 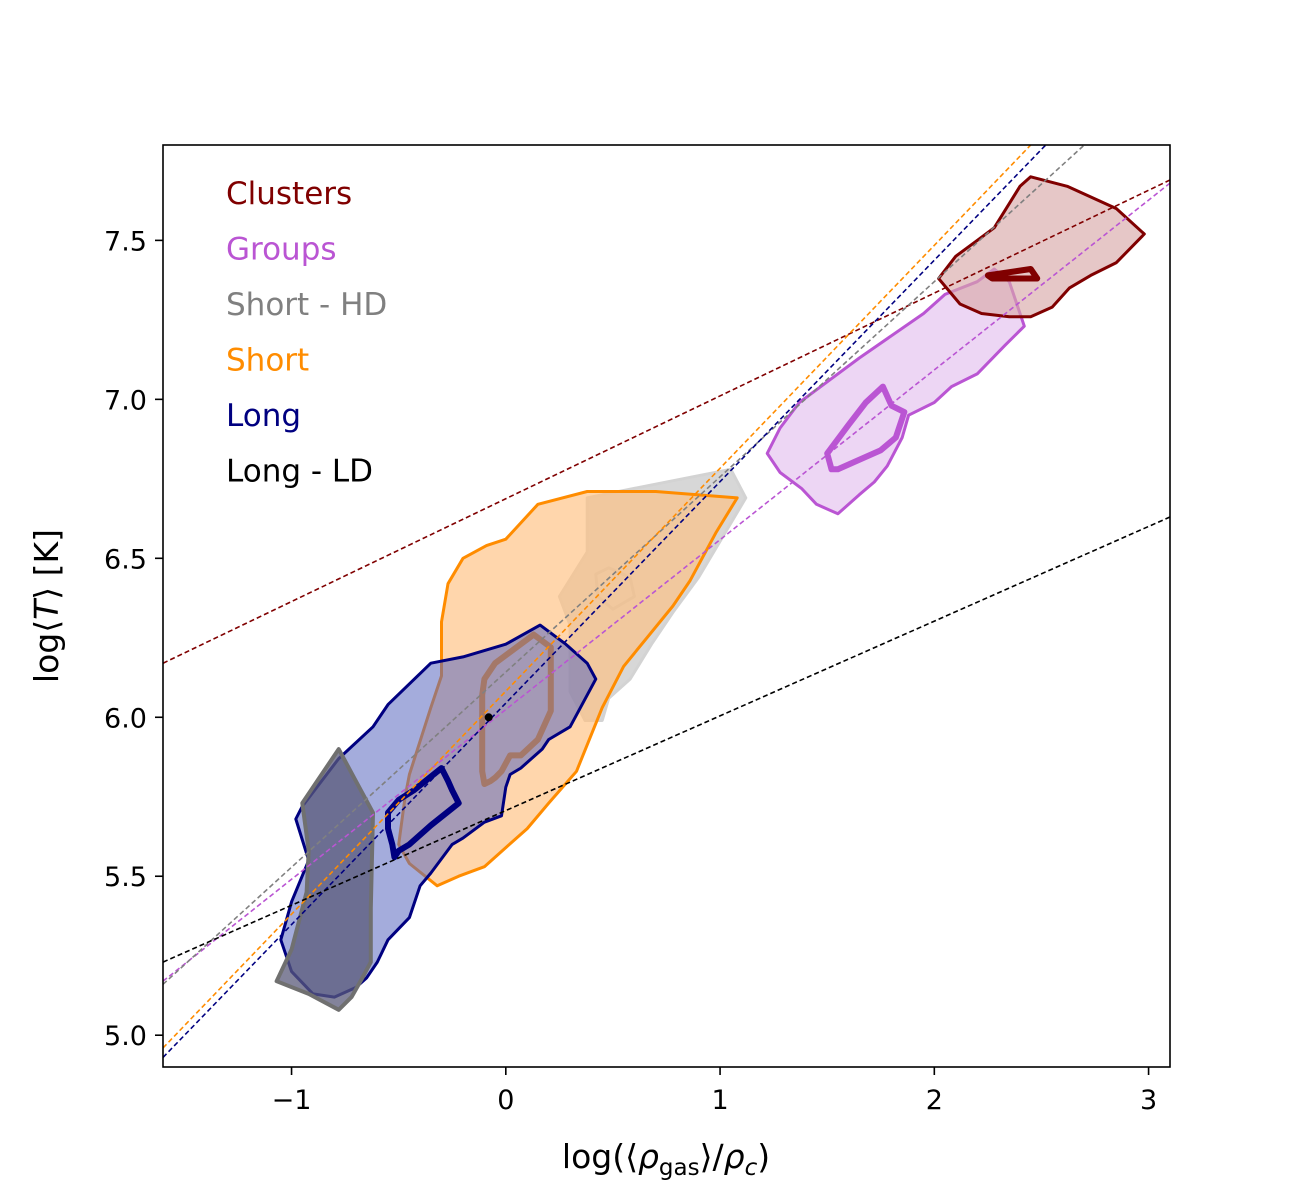 I want to click on clusters-contour-inner, so click(x=1012, y=274).